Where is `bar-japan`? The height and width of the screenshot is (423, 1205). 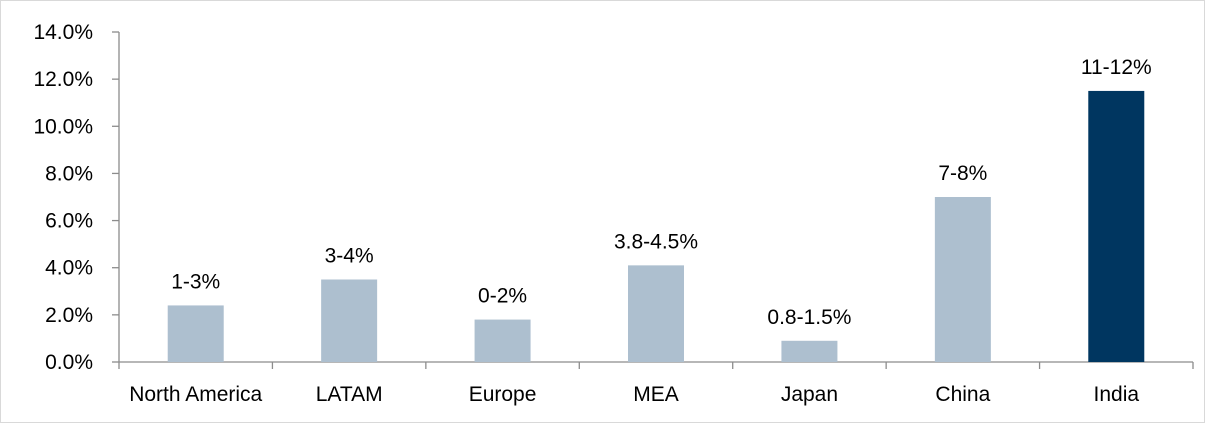
bar-japan is located at coordinates (809, 351).